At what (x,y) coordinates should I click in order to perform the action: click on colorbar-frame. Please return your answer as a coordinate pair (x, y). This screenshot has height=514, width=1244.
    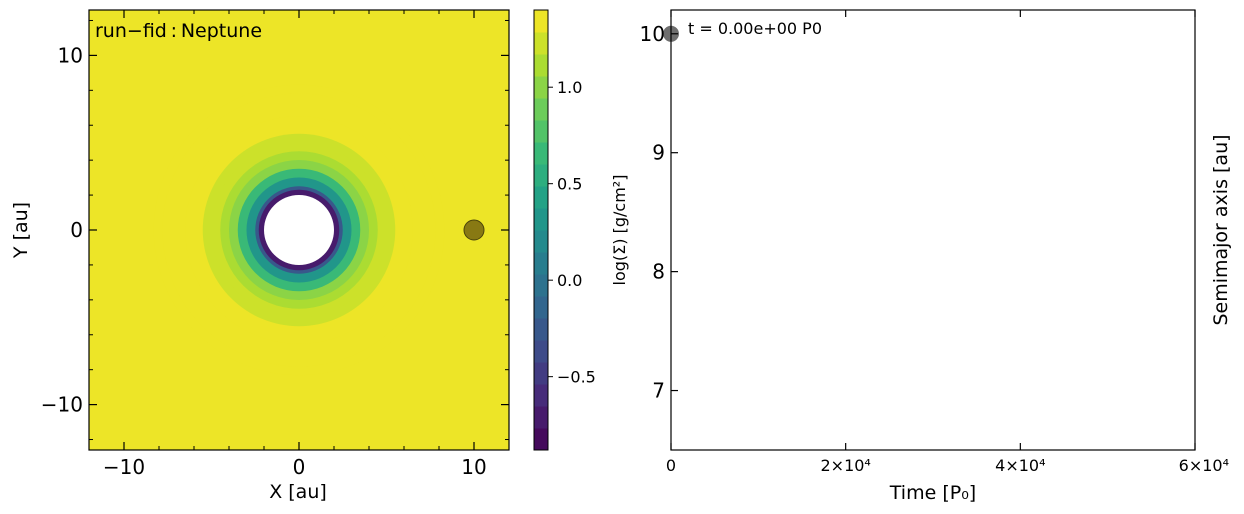
    Looking at the image, I should click on (541, 230).